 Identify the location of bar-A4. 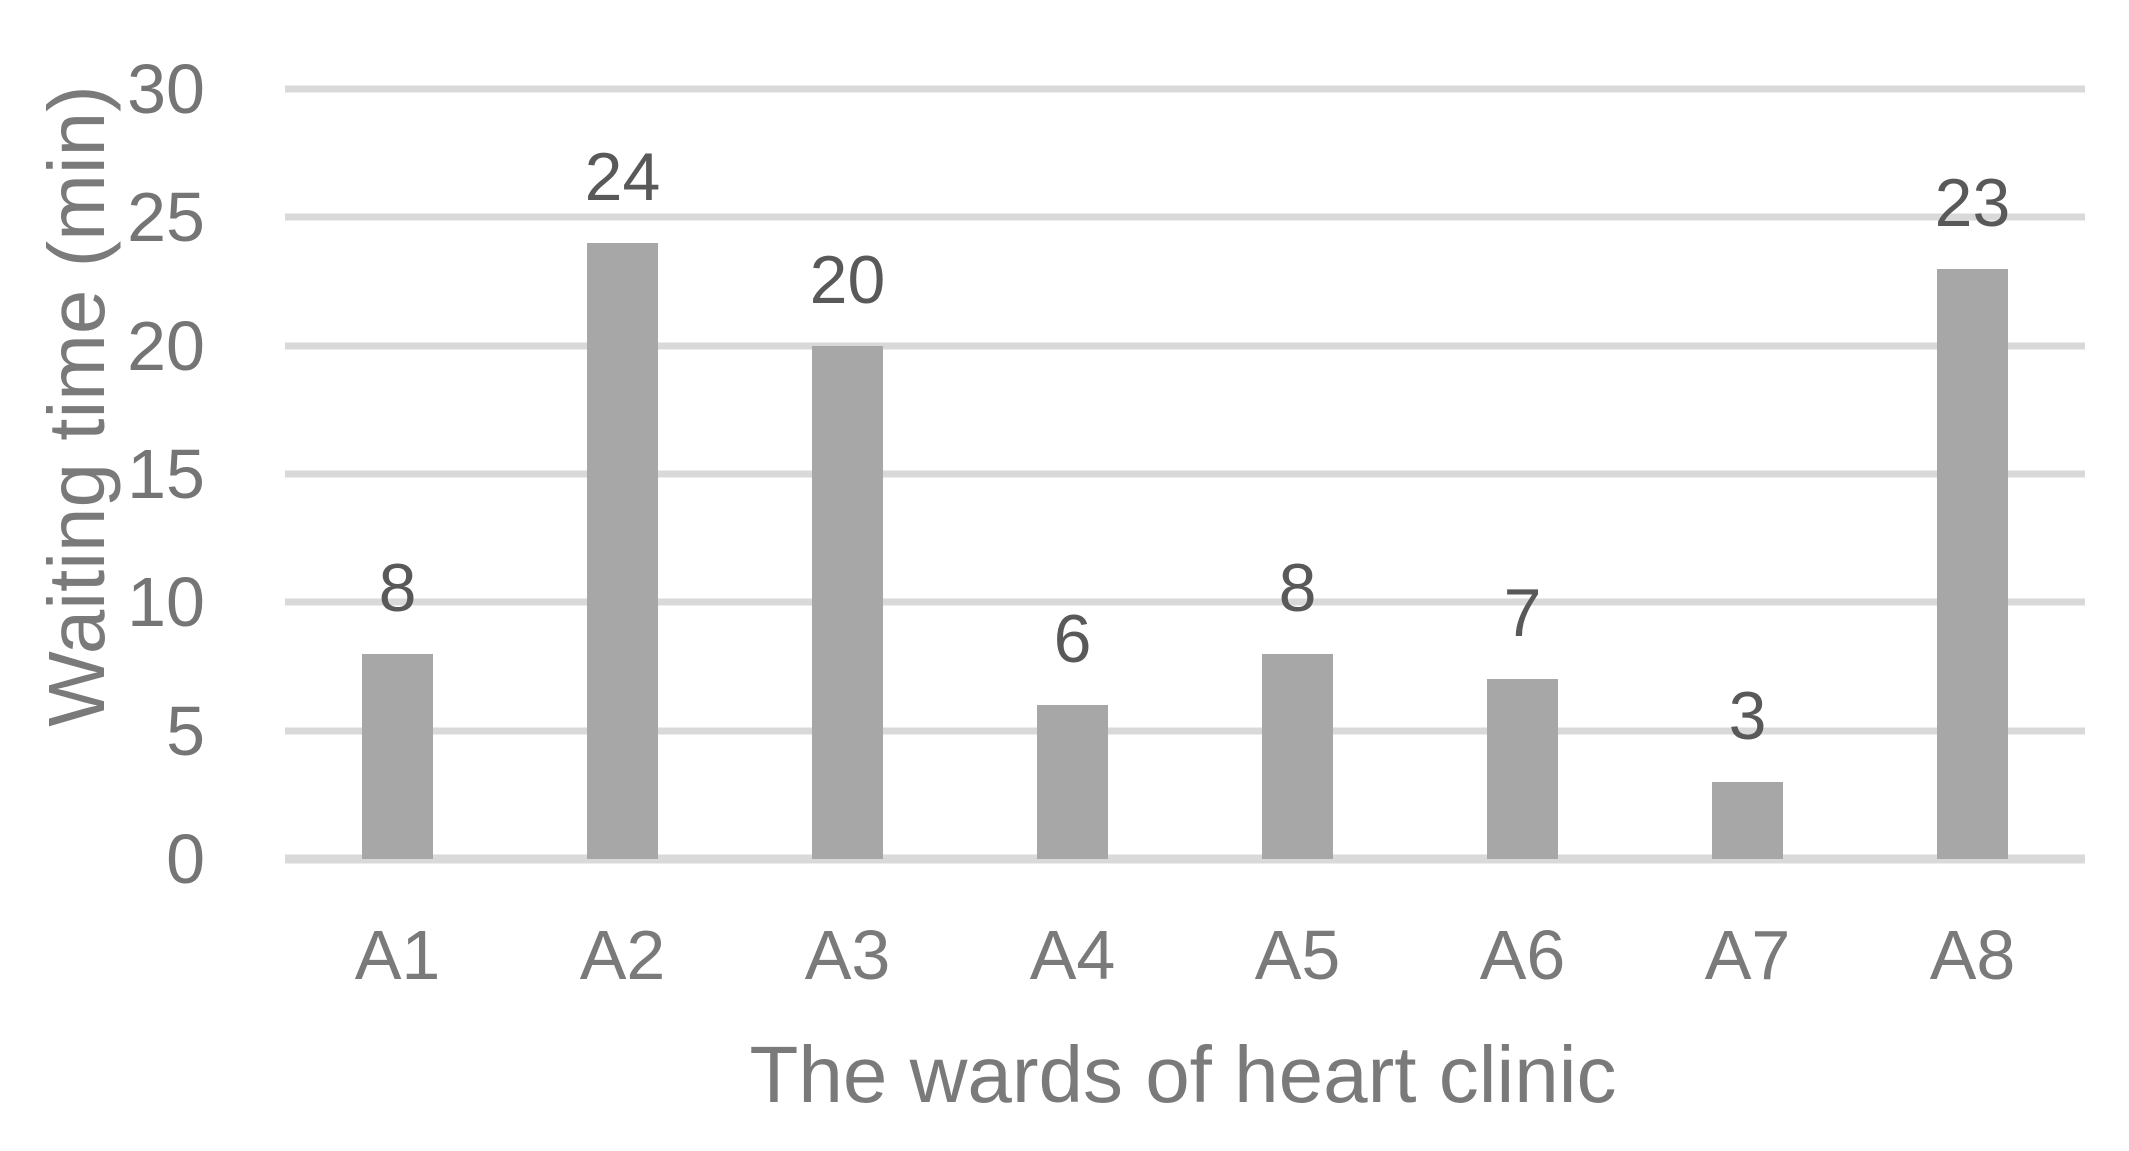
(1072, 782).